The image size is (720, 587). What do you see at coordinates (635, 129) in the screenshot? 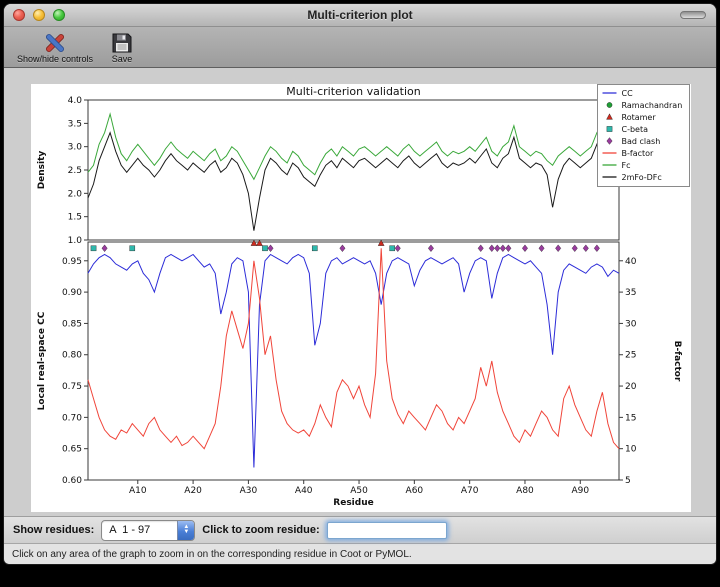
I see `svg-text: C-beta` at bounding box center [635, 129].